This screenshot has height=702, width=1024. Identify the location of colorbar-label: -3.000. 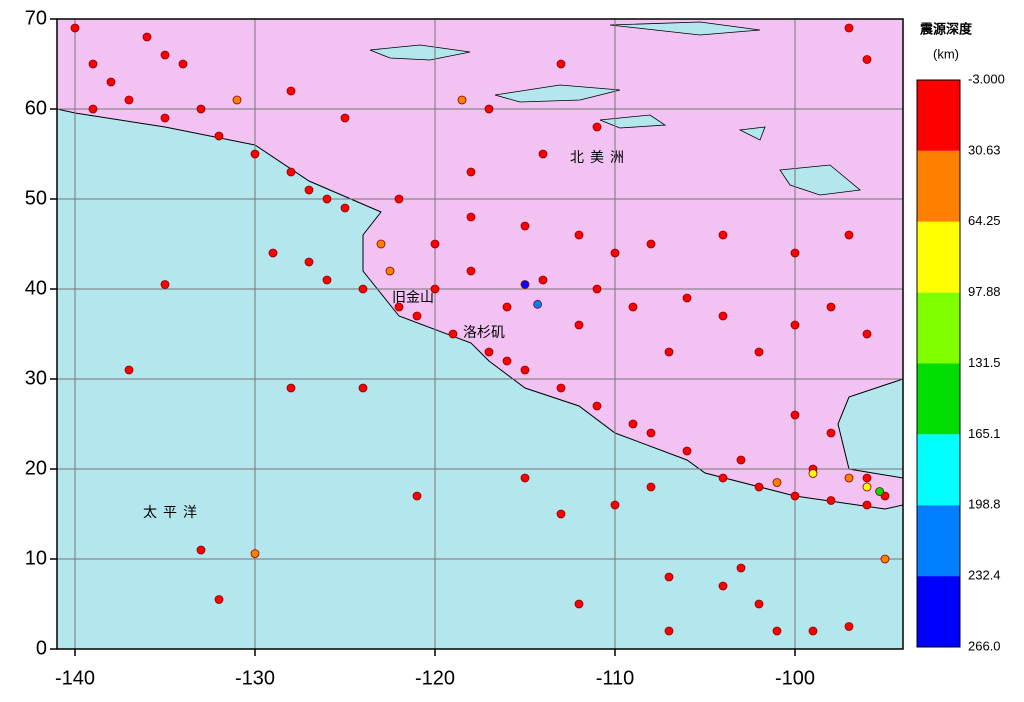
(986, 78).